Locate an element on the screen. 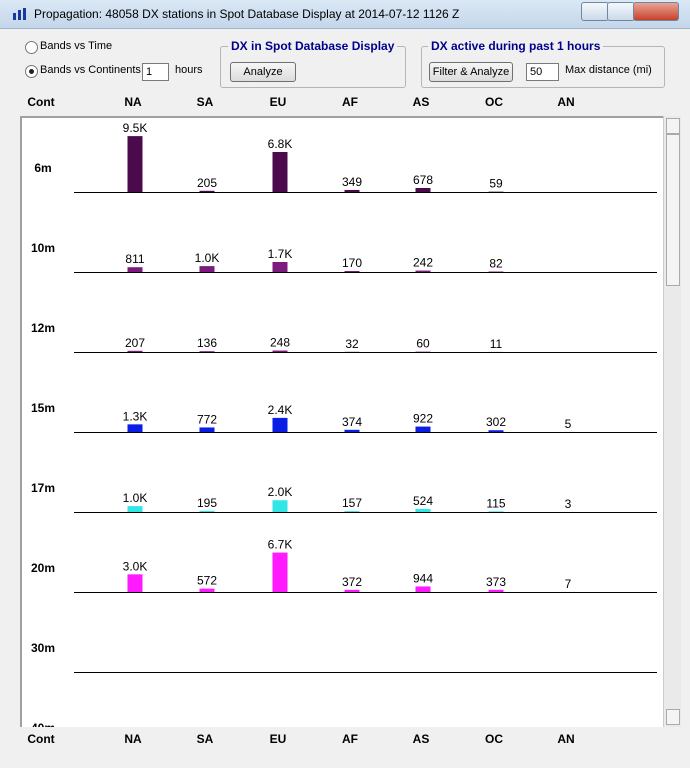  value-label: 572 is located at coordinates (207, 581).